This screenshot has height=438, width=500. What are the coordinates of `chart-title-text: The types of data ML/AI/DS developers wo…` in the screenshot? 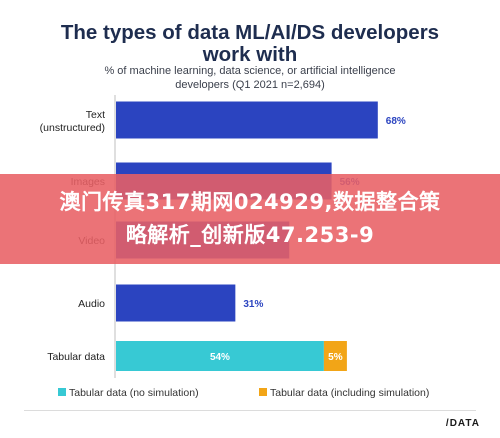 It's located at (250, 43).